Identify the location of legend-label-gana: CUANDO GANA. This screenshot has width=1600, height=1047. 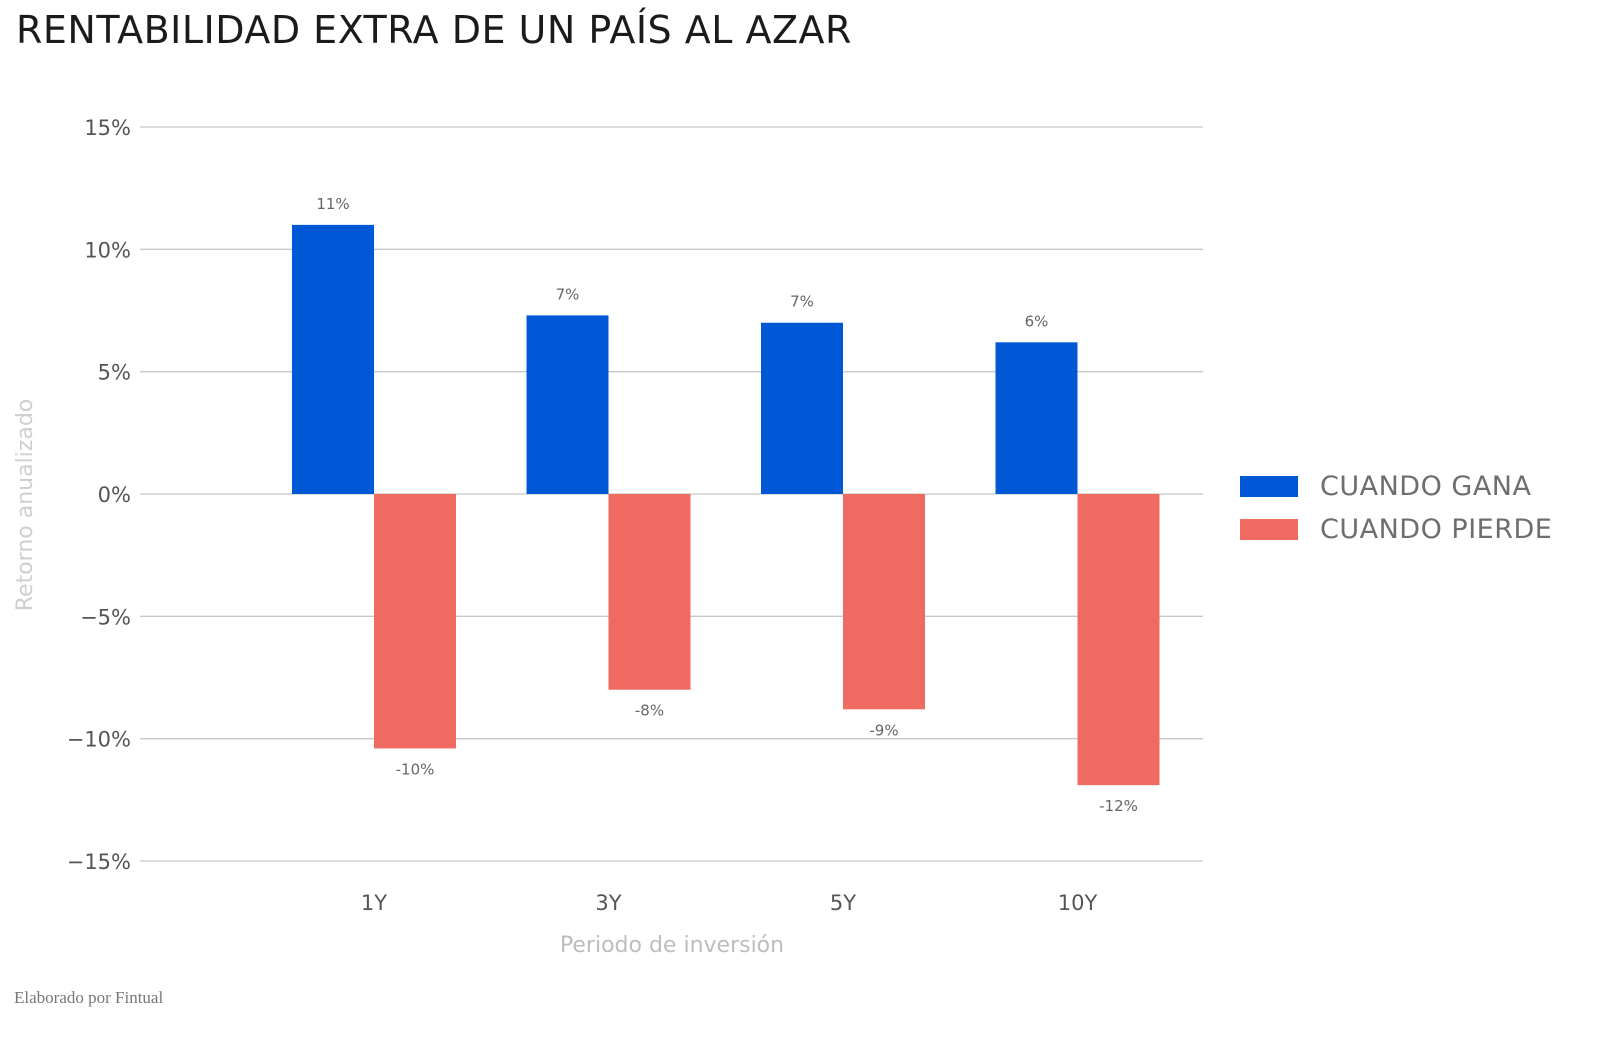
(1426, 486).